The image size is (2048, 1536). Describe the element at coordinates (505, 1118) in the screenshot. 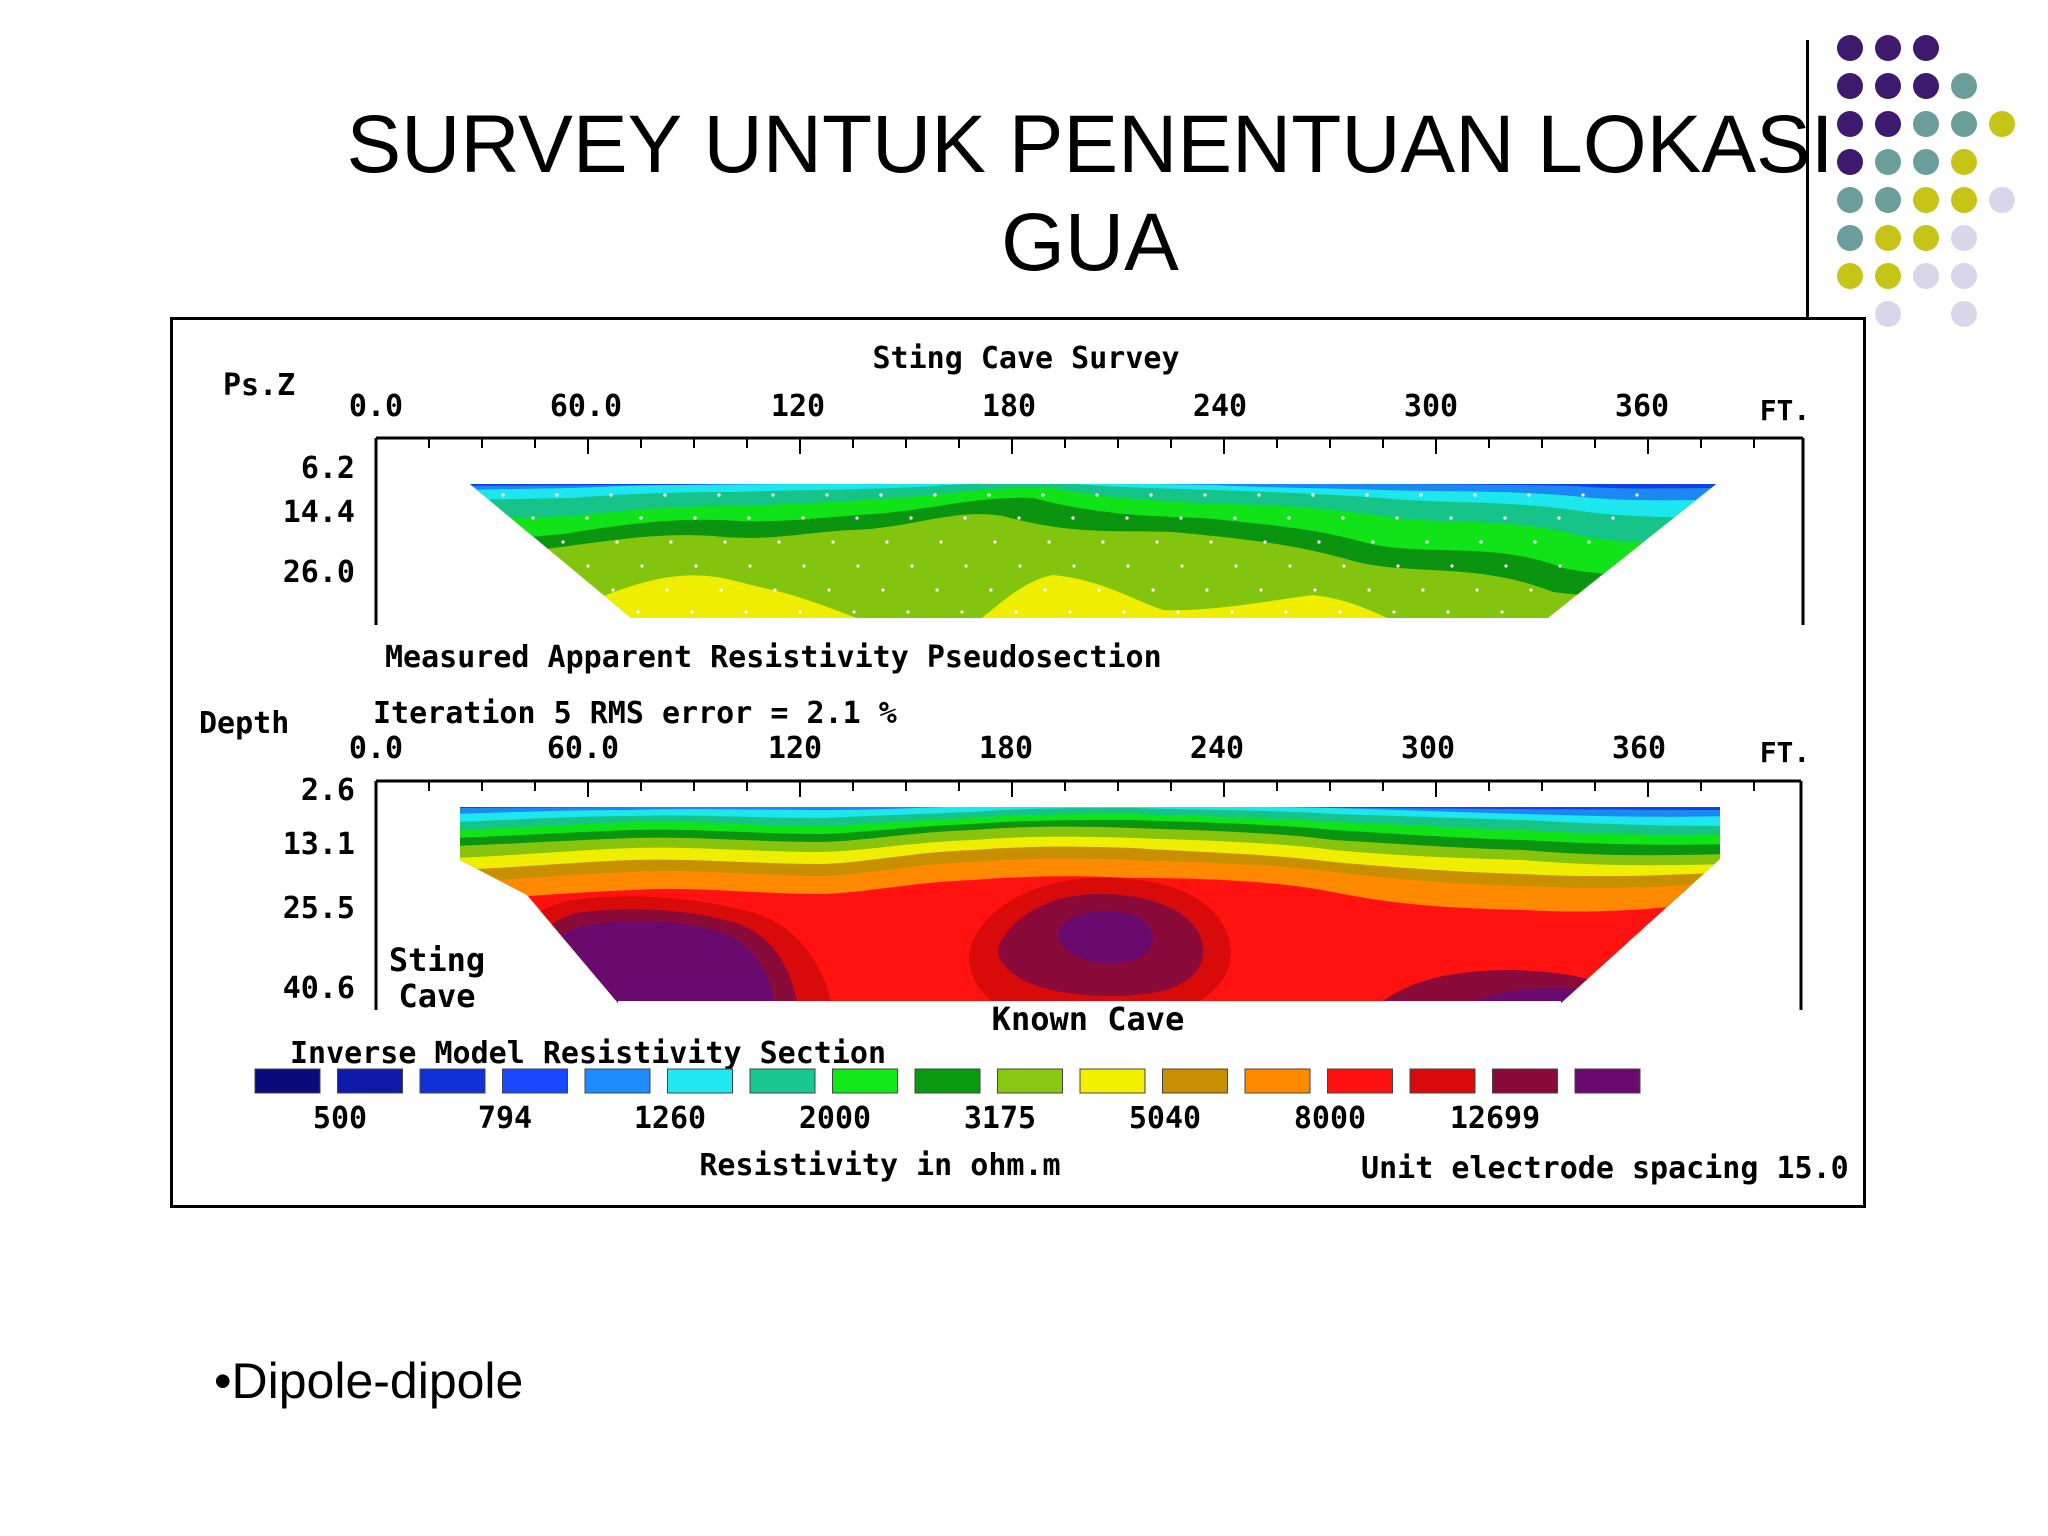

I see `legend-value: 794` at that location.